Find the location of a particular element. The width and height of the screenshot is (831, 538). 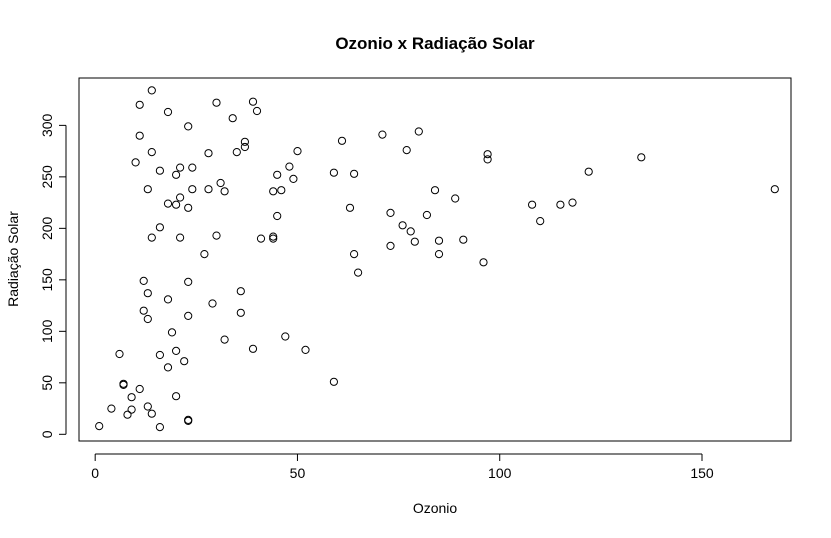

y-tick-label: 300 is located at coordinates (47, 125).